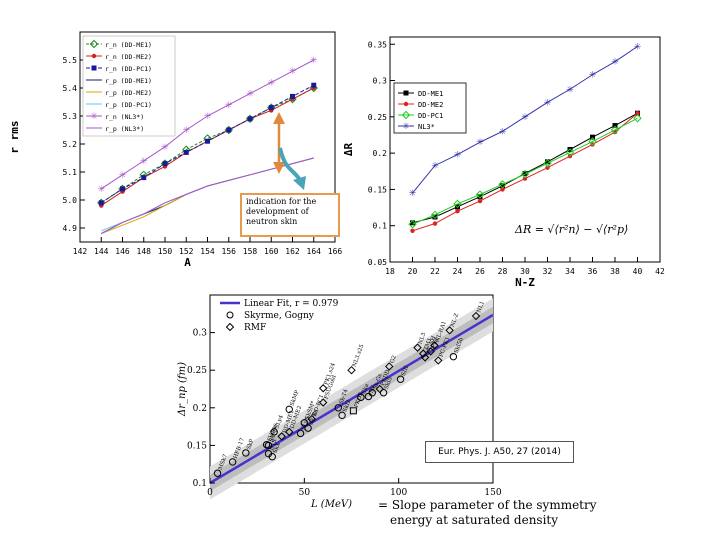 This screenshot has height=540, width=720. Describe the element at coordinates (638, 271) in the screenshot. I see `x-tick-label: 40` at that location.